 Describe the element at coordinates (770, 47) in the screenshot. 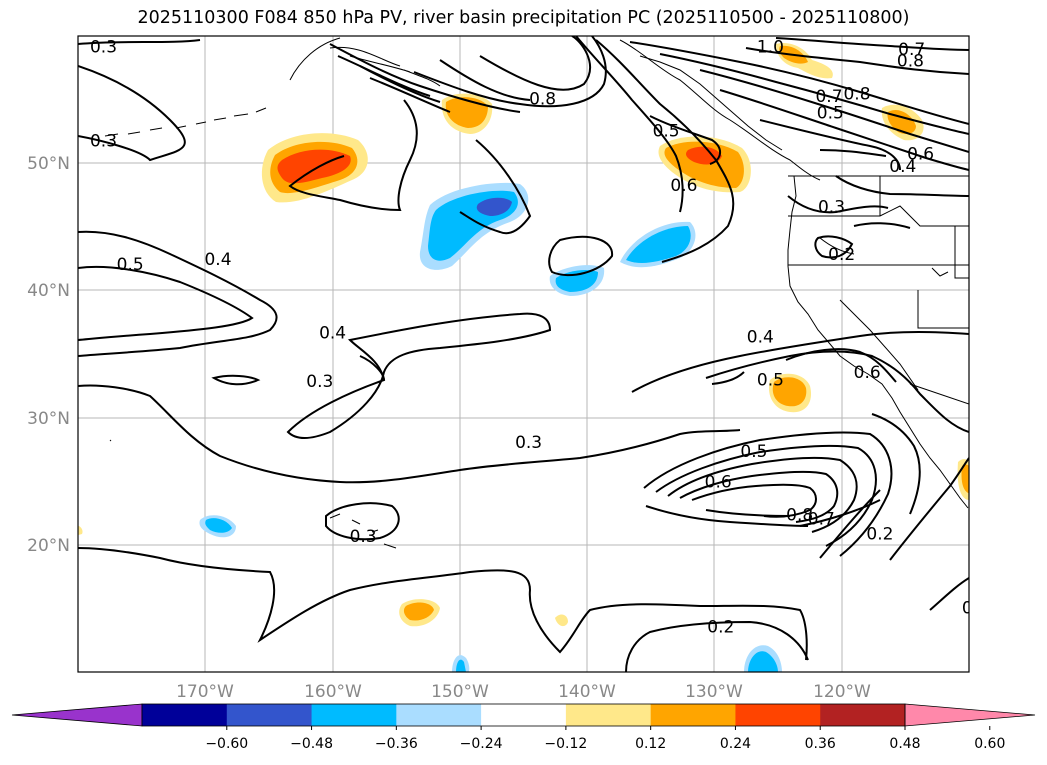

I see `contour-label: 1.0` at that location.